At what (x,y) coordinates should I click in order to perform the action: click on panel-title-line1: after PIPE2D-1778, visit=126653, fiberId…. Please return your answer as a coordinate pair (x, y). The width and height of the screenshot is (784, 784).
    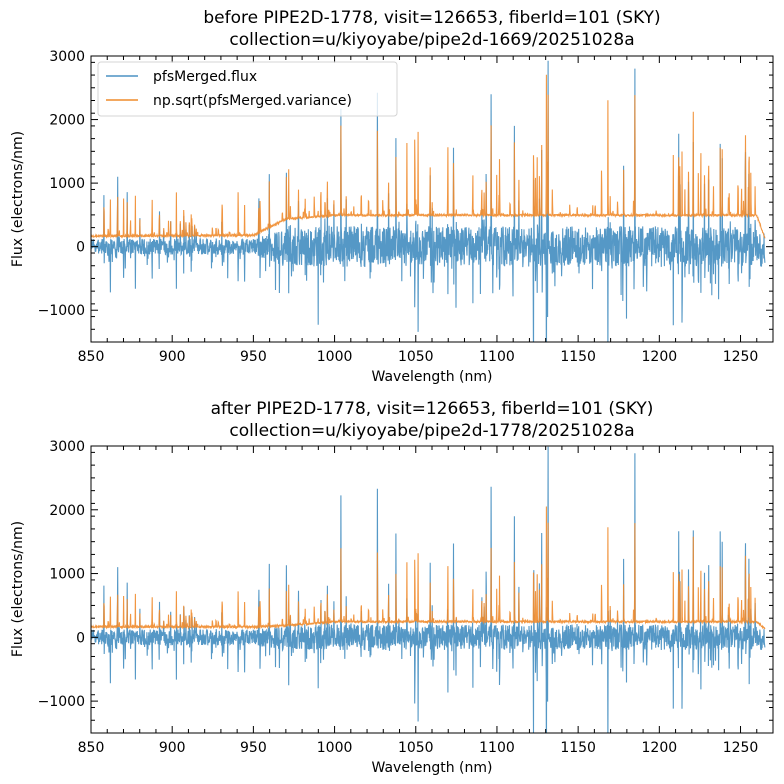
    Looking at the image, I should click on (432, 409).